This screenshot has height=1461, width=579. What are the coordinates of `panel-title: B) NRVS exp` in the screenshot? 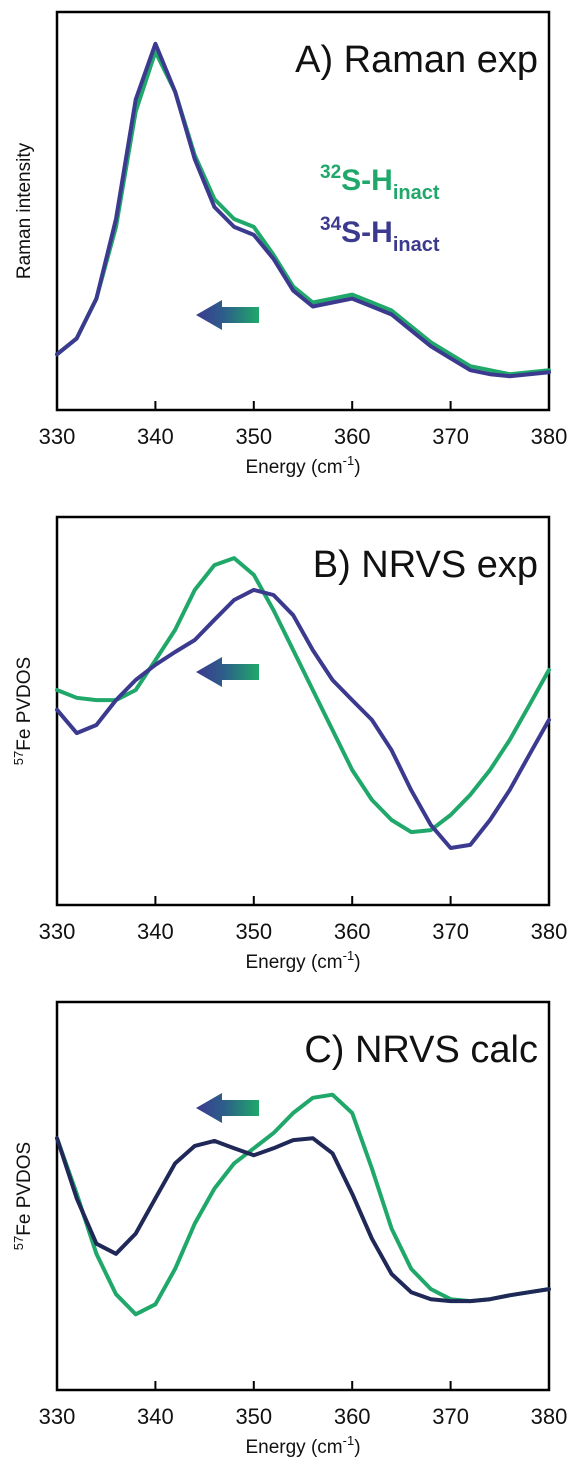 It's located at (425, 565).